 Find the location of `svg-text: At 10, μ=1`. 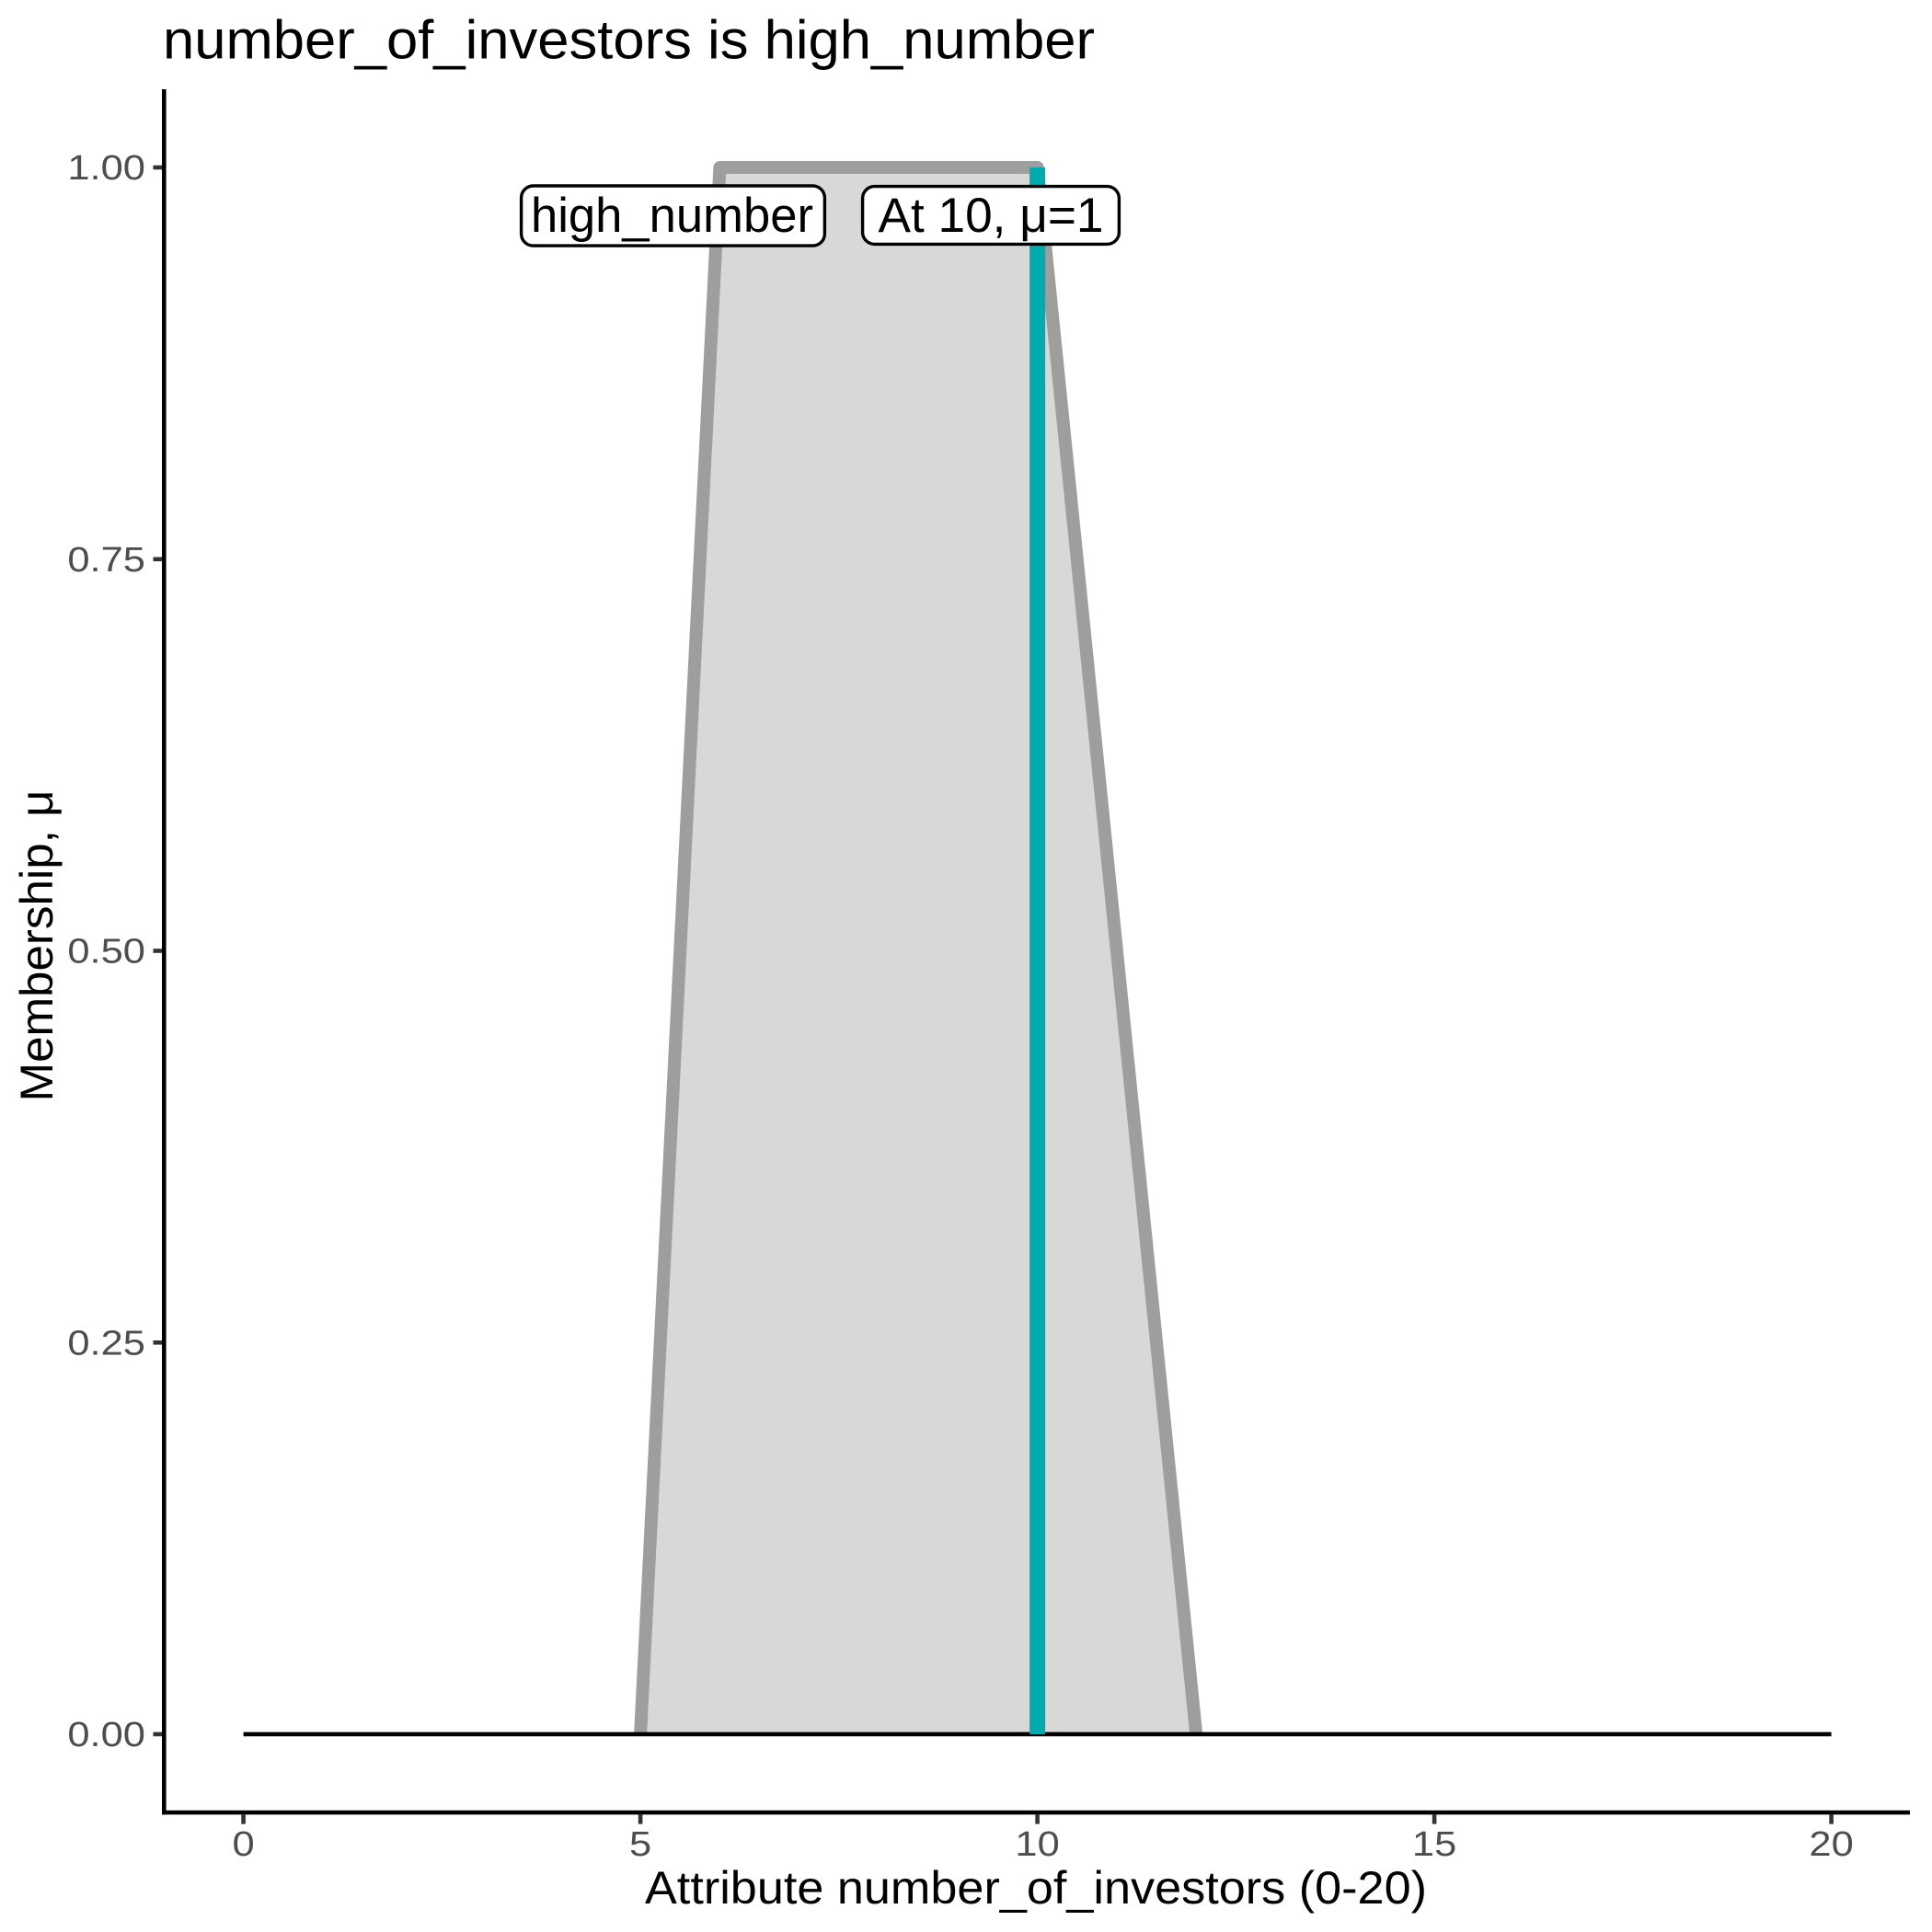

svg-text: At 10, μ=1 is located at coordinates (991, 216).